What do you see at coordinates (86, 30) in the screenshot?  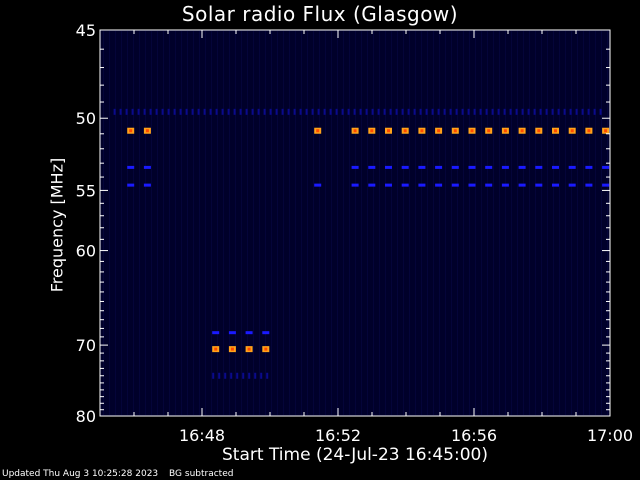 I see `y-tick-label: 45` at bounding box center [86, 30].